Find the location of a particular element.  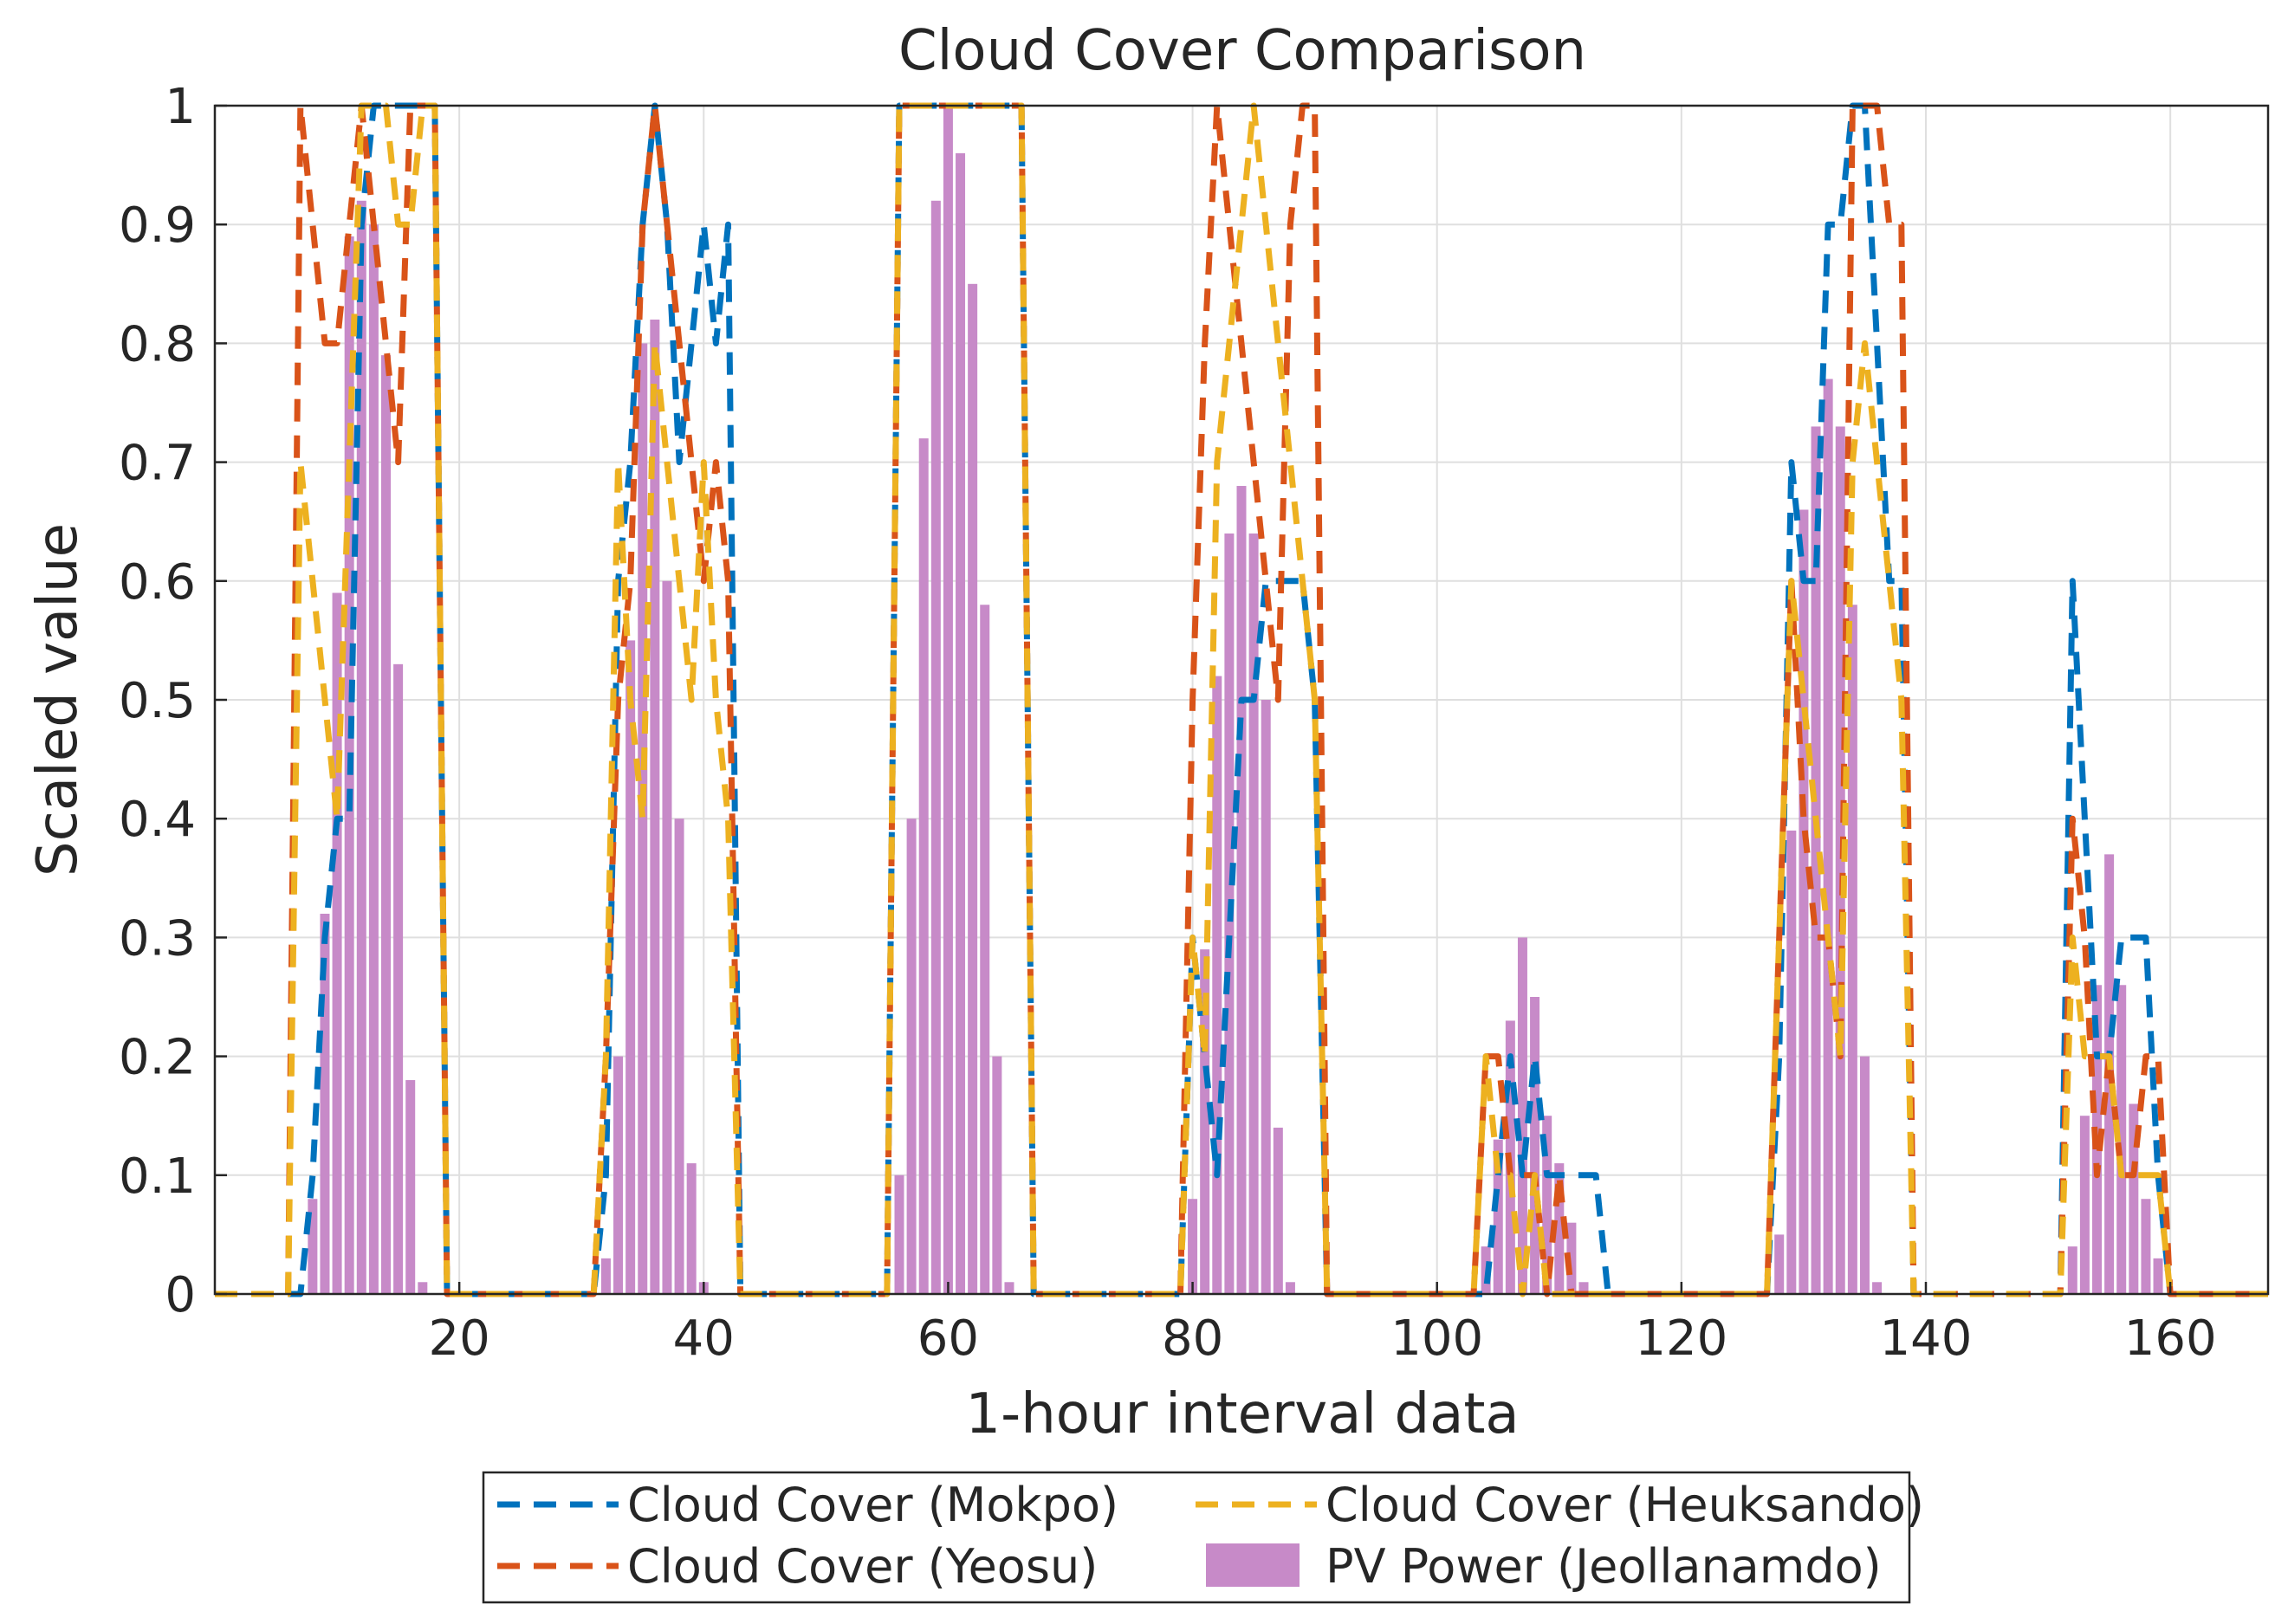

y-tick-label: 0.8 is located at coordinates (158, 344).